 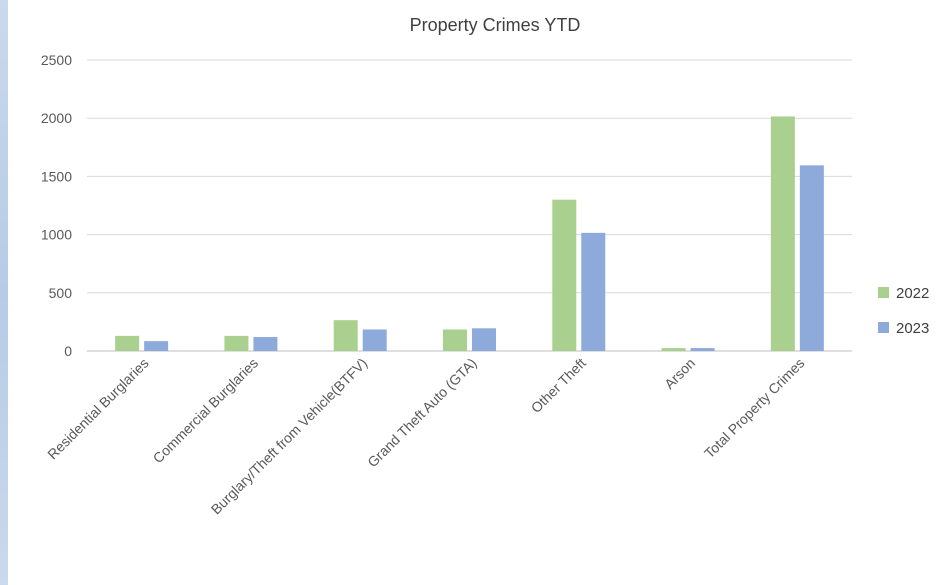 I want to click on chart-title: Property Crimes YTD, so click(x=495, y=25).